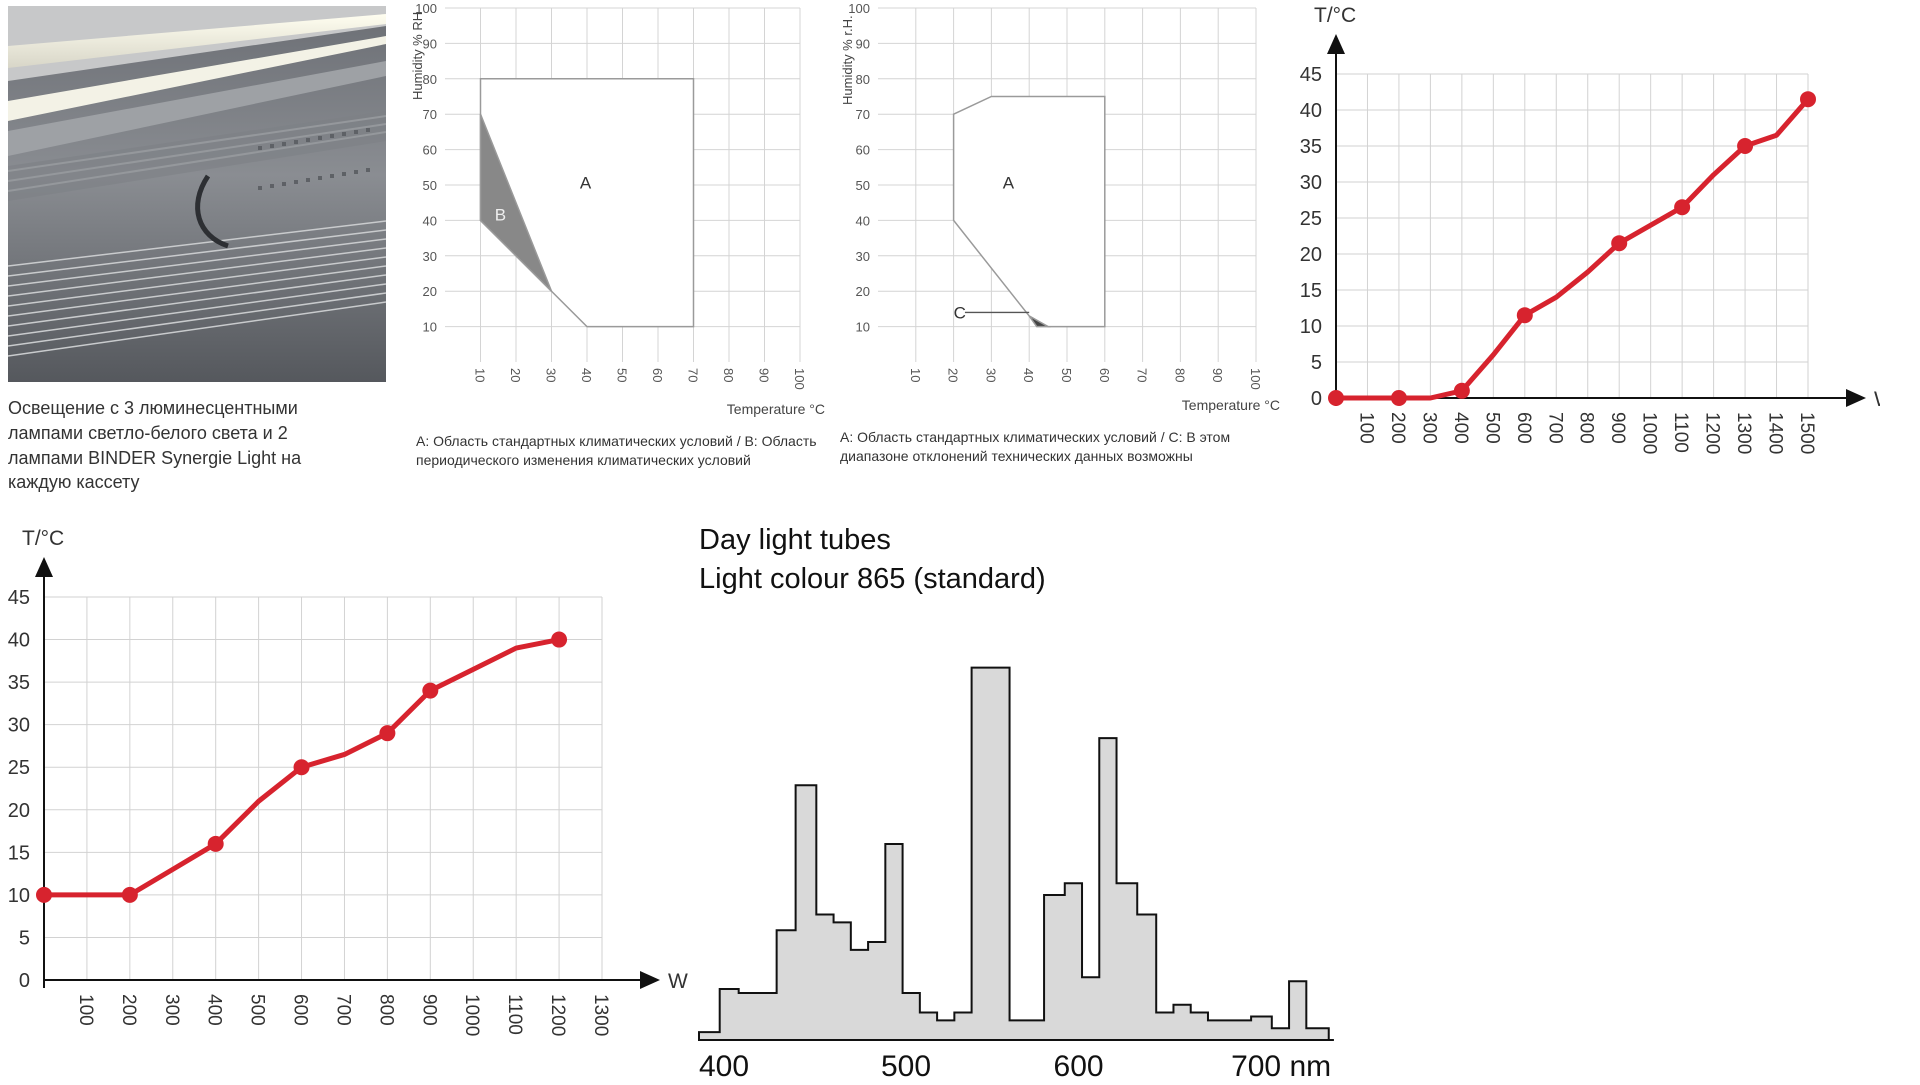  I want to click on y-tick-label: 5, so click(1316, 363).